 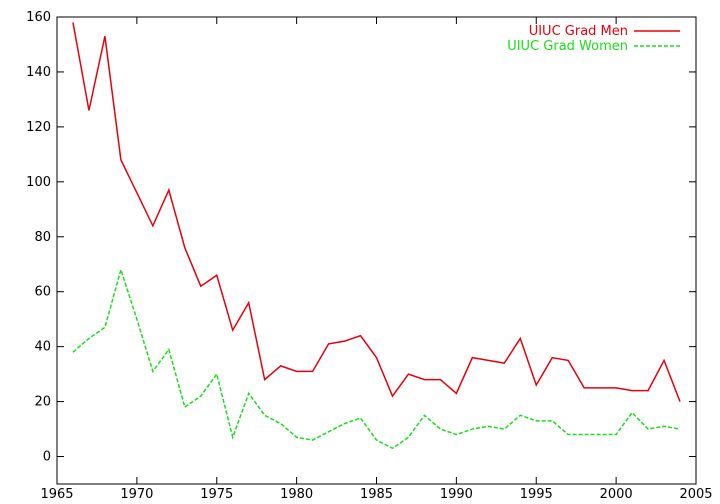 I want to click on y-tick-label: 120, so click(x=38, y=127).